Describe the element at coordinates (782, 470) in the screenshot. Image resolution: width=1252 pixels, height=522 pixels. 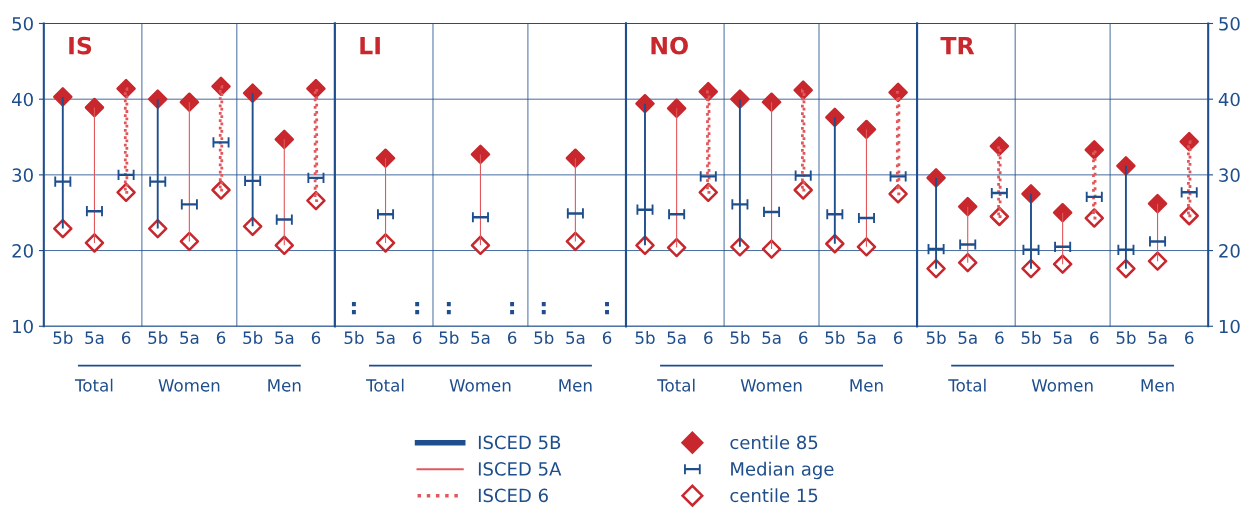
I see `legend-label: Median age` at that location.